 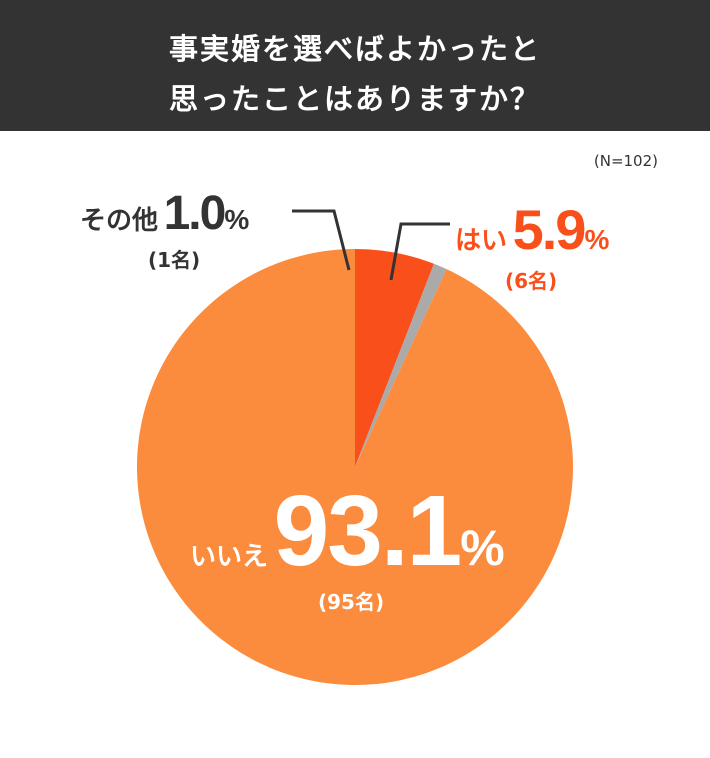 I want to click on label-no-count: (95名), so click(x=351, y=602).